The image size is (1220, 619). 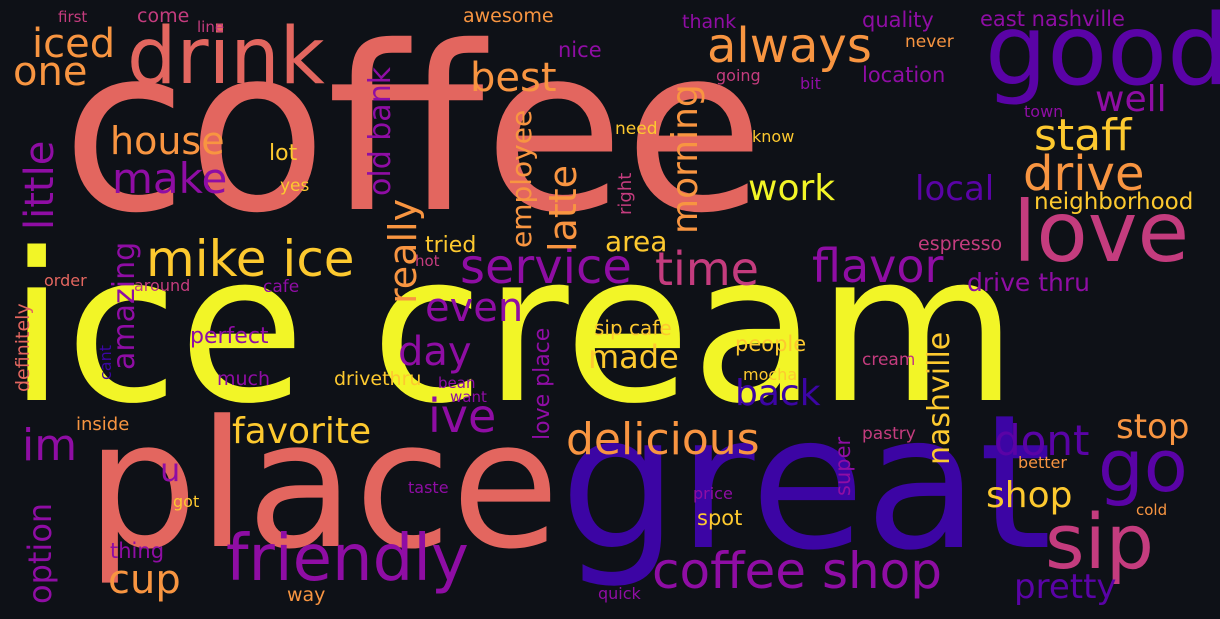 I want to click on word-drink: drink, so click(x=226, y=57).